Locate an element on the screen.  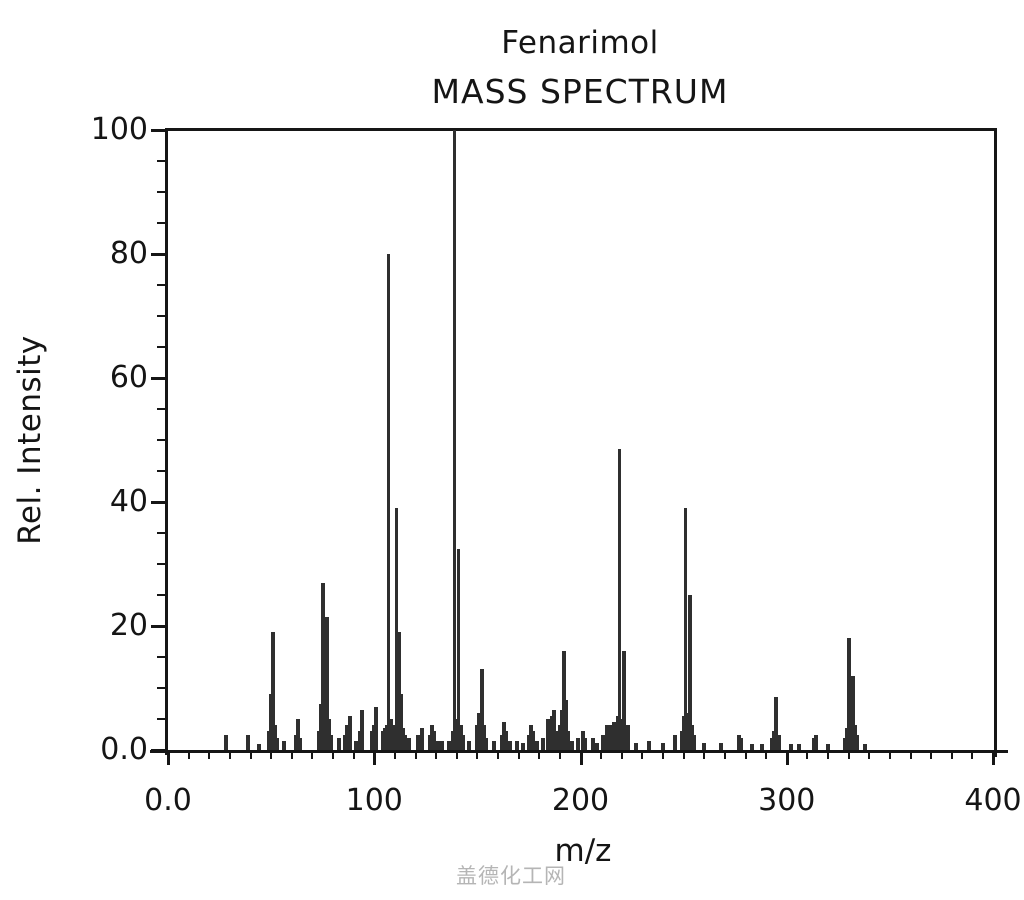
y-tick-label: 60 is located at coordinates (128, 377).